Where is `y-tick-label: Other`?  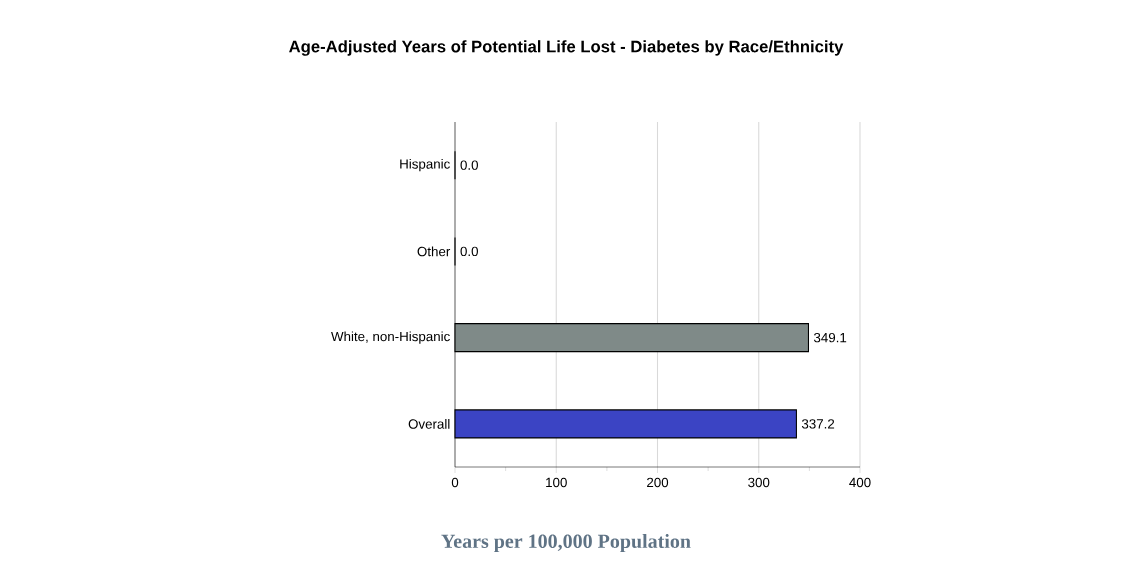
y-tick-label: Other is located at coordinates (434, 251).